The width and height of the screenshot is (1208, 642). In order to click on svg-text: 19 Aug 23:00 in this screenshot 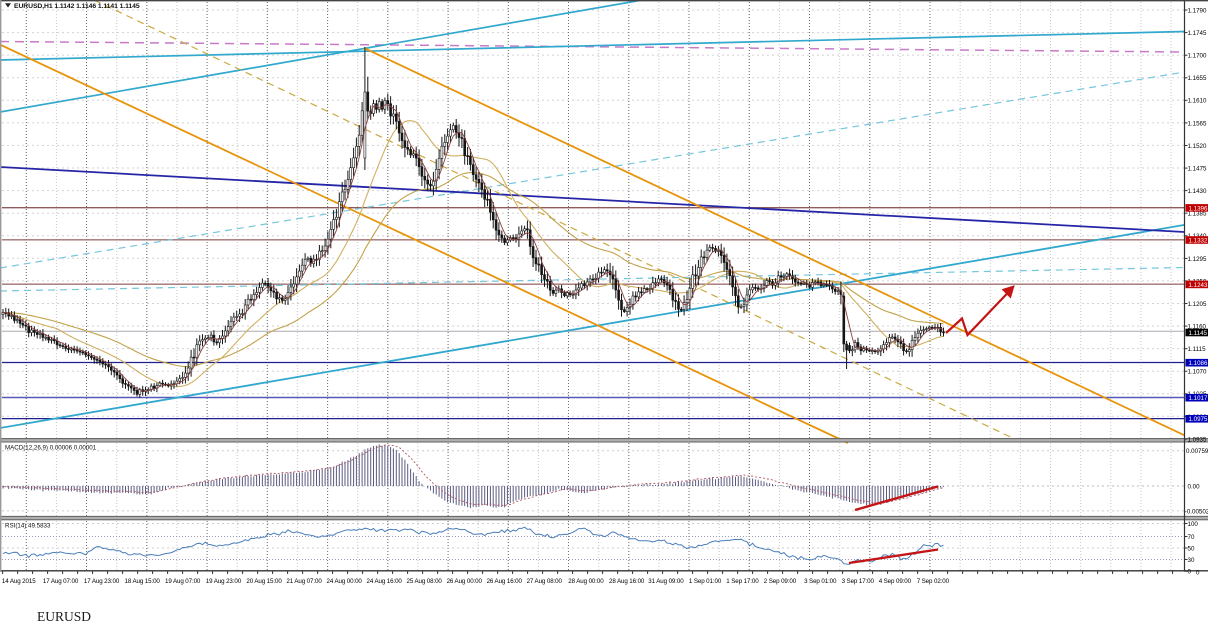, I will do `click(224, 581)`.